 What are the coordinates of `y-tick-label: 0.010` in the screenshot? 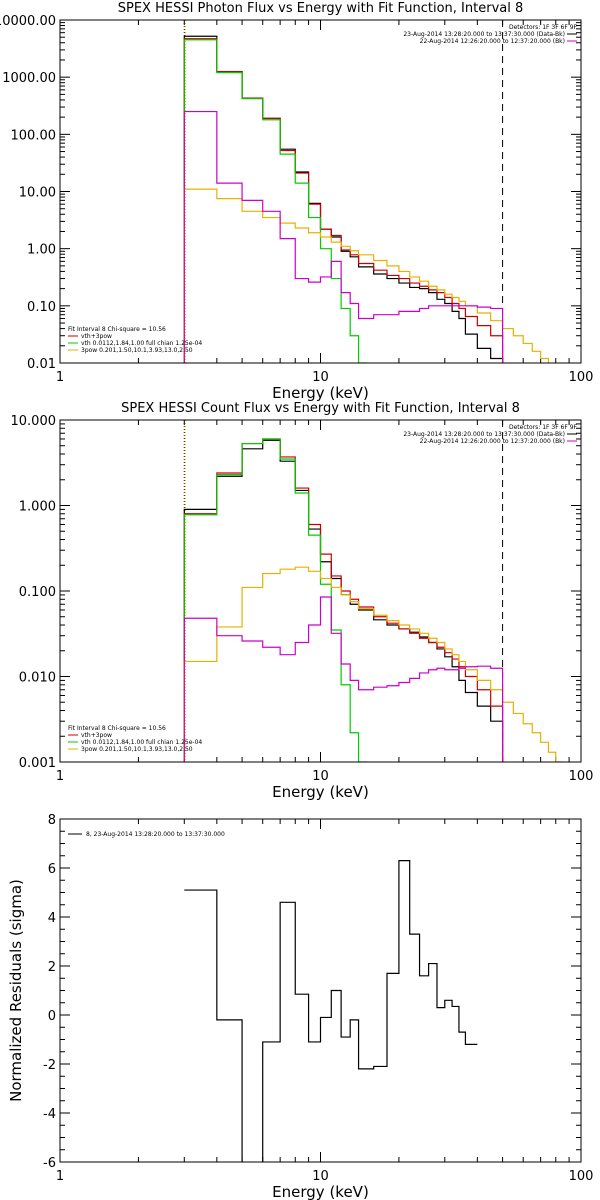 It's located at (37, 678).